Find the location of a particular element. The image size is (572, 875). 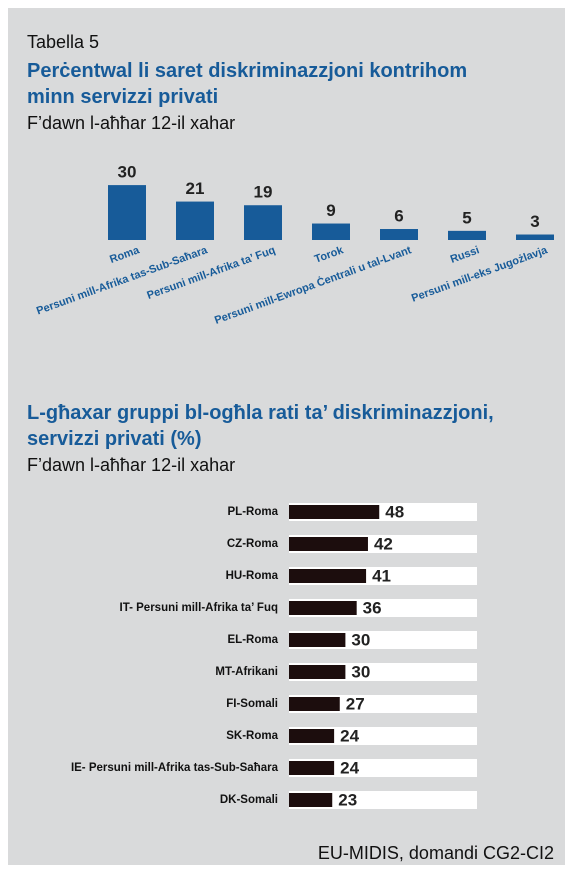

x-tick-label: Torok is located at coordinates (329, 255).